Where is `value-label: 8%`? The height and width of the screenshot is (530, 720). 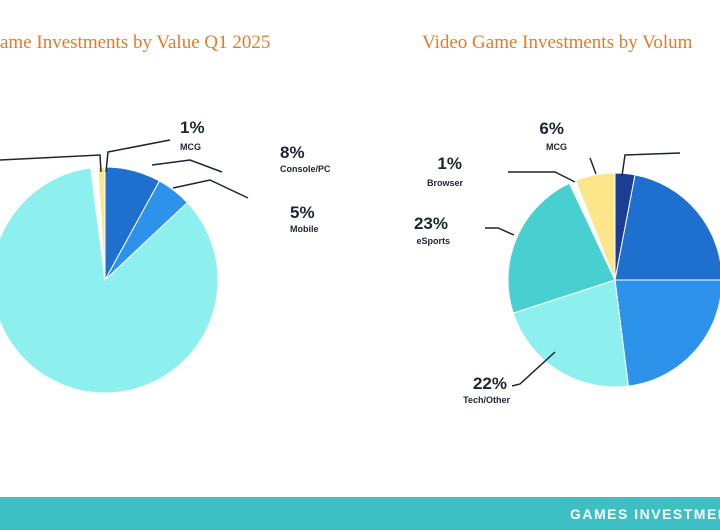 value-label: 8% is located at coordinates (292, 152).